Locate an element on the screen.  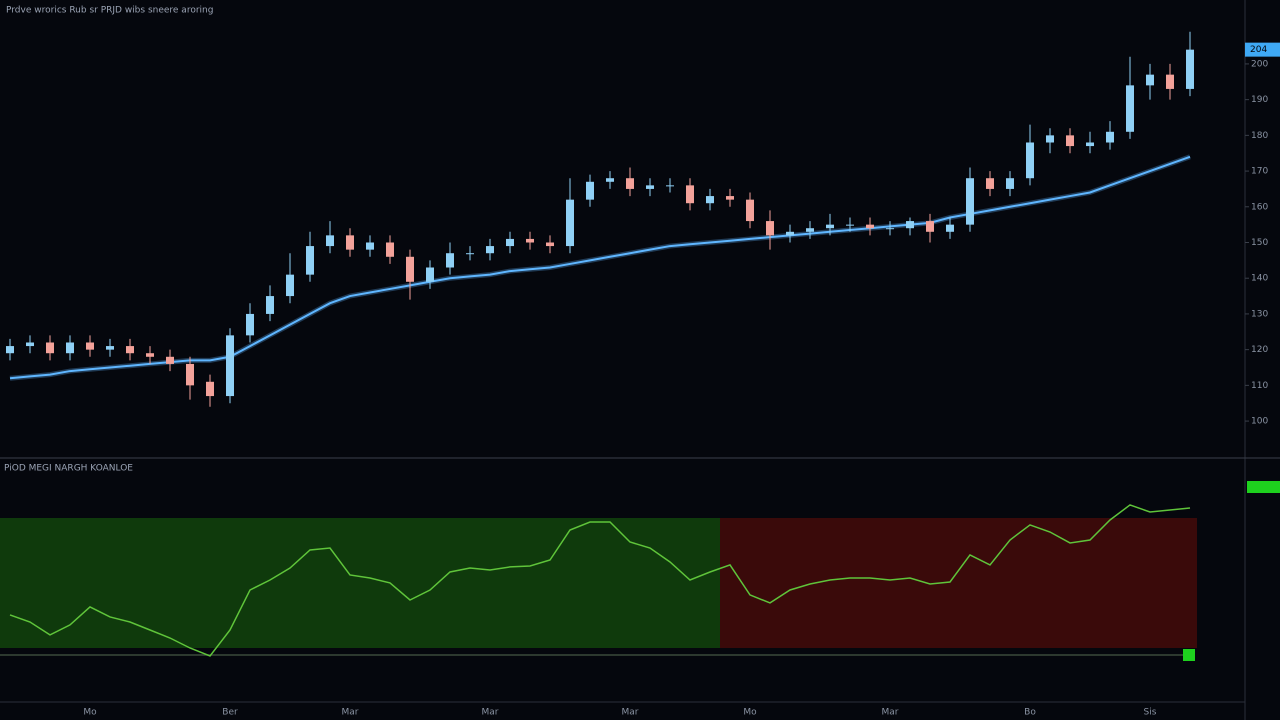
y-tick-label: 140 is located at coordinates (1259, 279).